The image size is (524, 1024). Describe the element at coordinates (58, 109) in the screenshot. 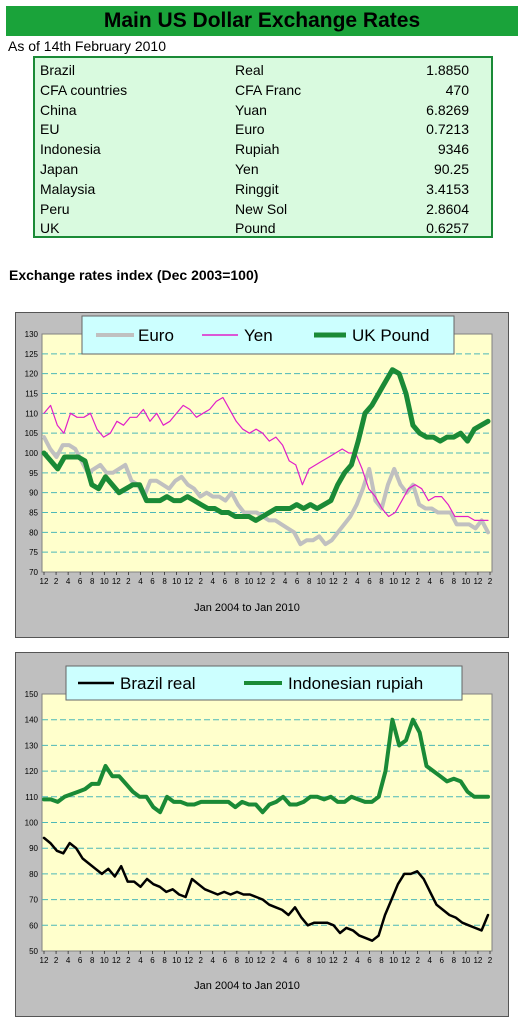

I see `country-cell: China` at that location.